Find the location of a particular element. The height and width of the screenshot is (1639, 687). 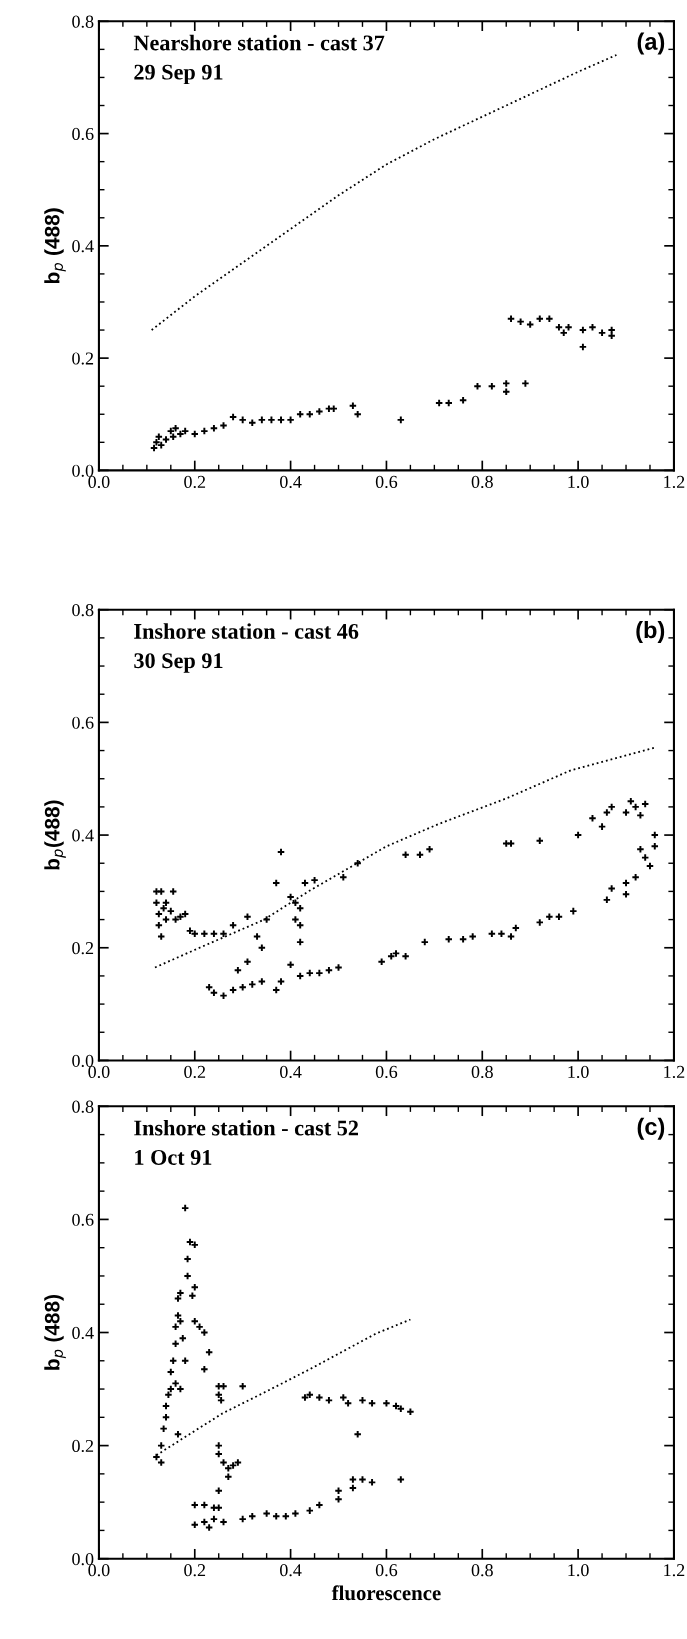

text: 30 Sep 91 is located at coordinates (178, 663).